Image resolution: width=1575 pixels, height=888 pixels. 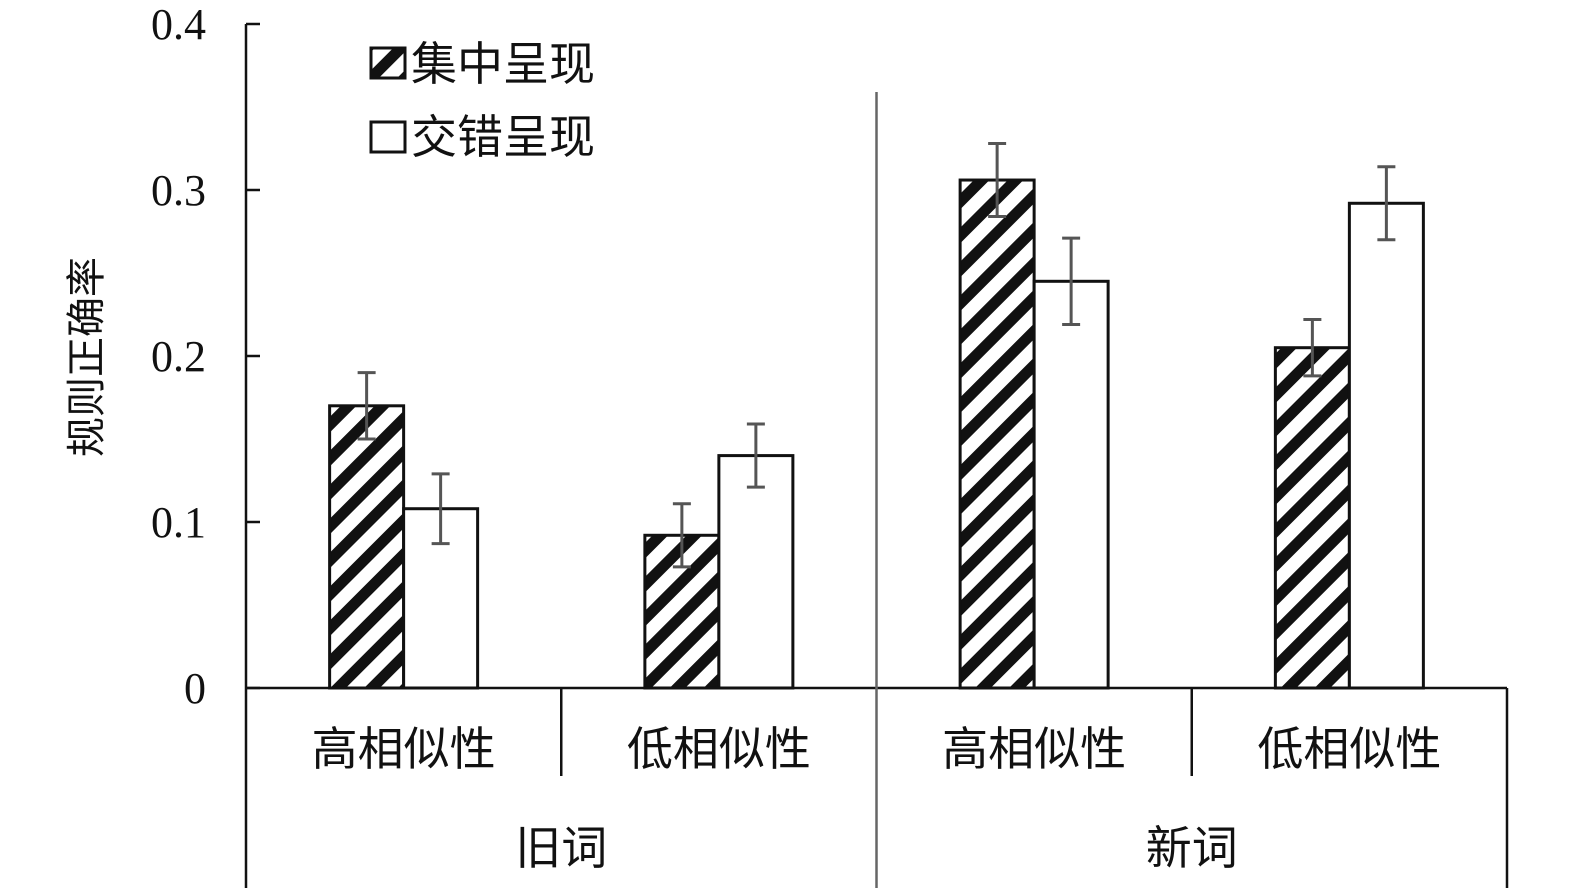 I want to click on legend-label-series-1: 集中呈现, so click(x=503, y=64).